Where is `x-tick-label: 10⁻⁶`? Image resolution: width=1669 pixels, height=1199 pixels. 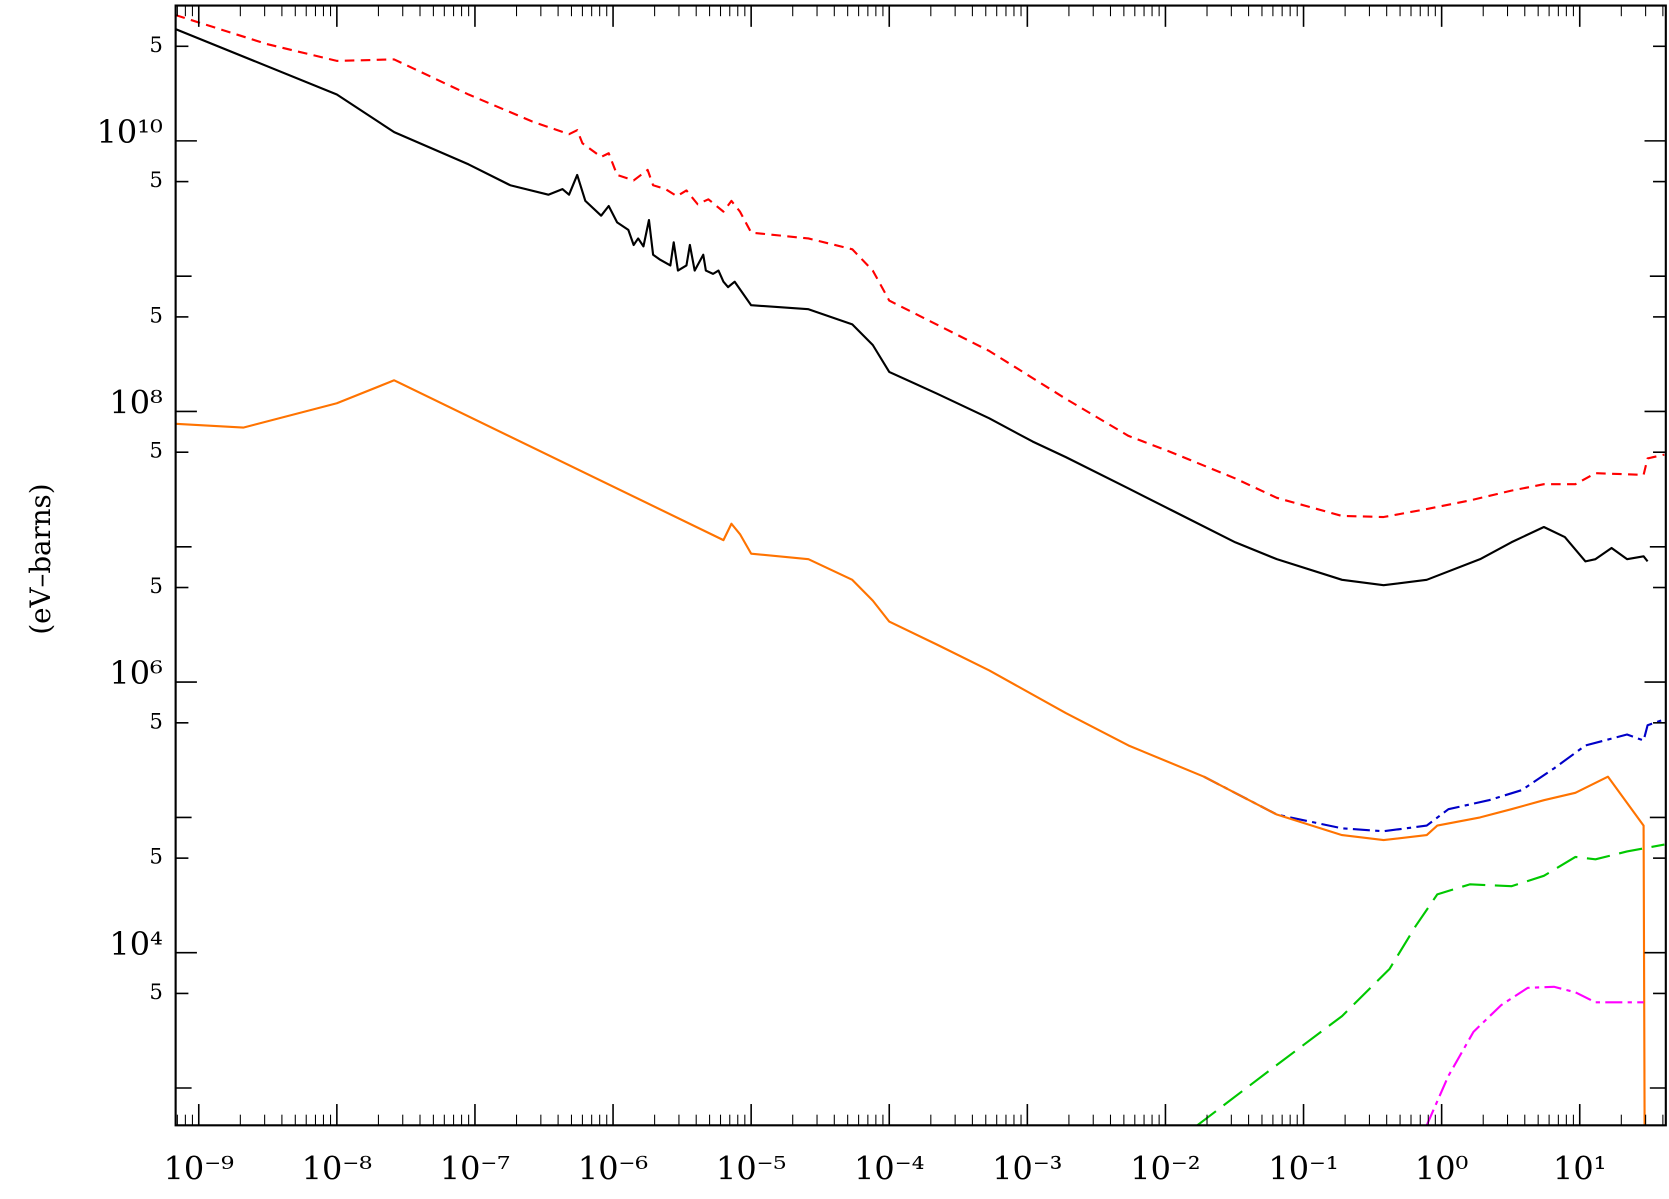
x-tick-label: 10⁻⁶ is located at coordinates (613, 1169).